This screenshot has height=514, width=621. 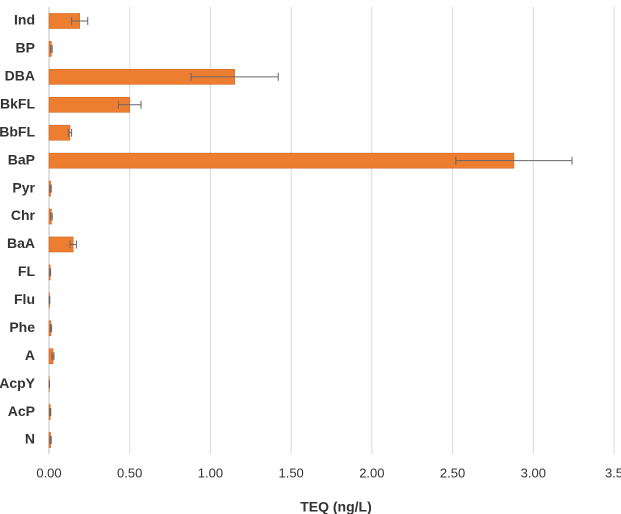 I want to click on y-tick-label: N, so click(x=30, y=439).